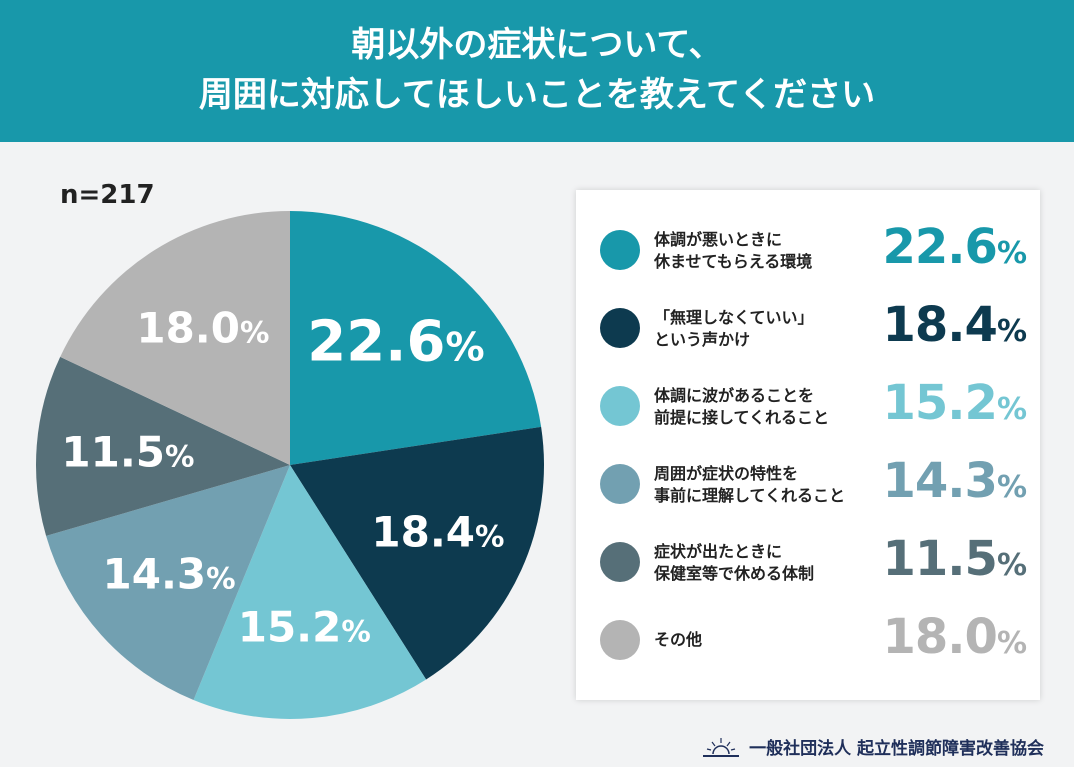  I want to click on legend-item: 体調が悪いときに 休ませてもらえる環境 22.6%, so click(808, 250).